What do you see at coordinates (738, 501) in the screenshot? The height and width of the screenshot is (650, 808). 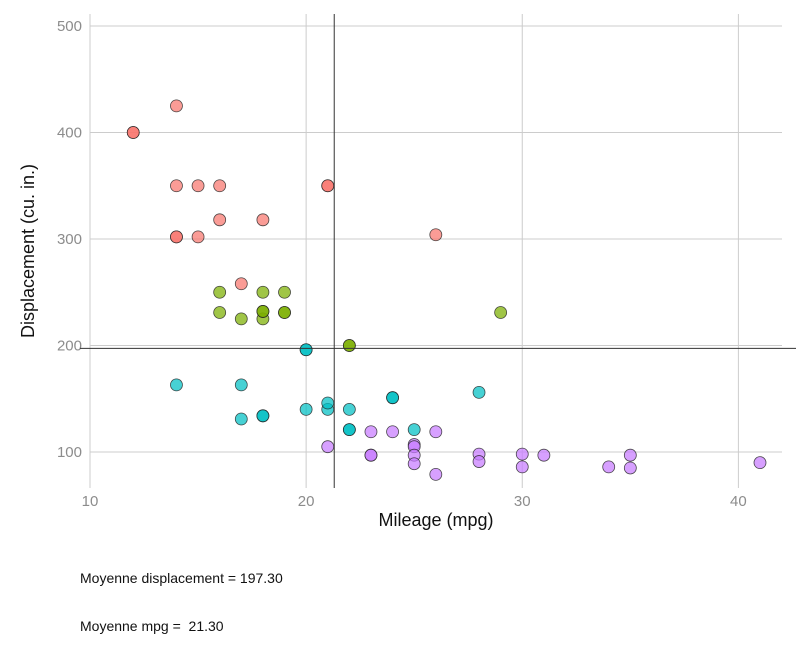 I see `x-tick-label: 40` at bounding box center [738, 501].